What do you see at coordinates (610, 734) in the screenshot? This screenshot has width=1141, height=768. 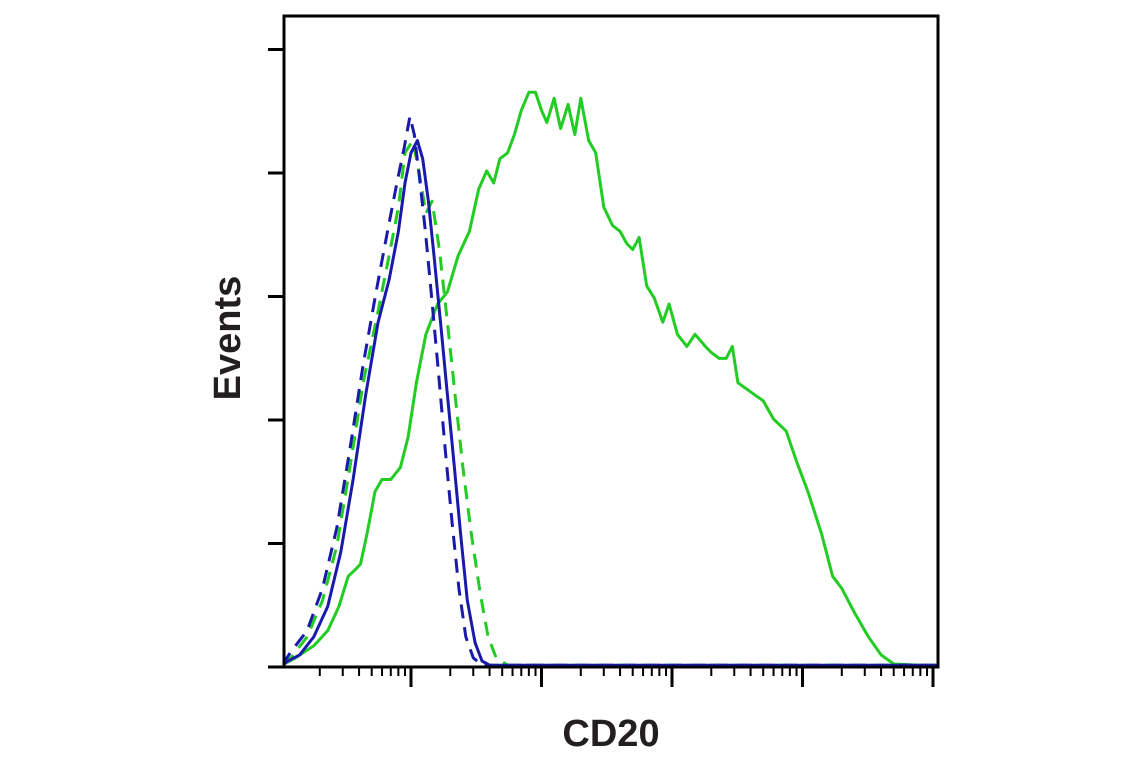 I see `x-axis-title: CD20` at bounding box center [610, 734].